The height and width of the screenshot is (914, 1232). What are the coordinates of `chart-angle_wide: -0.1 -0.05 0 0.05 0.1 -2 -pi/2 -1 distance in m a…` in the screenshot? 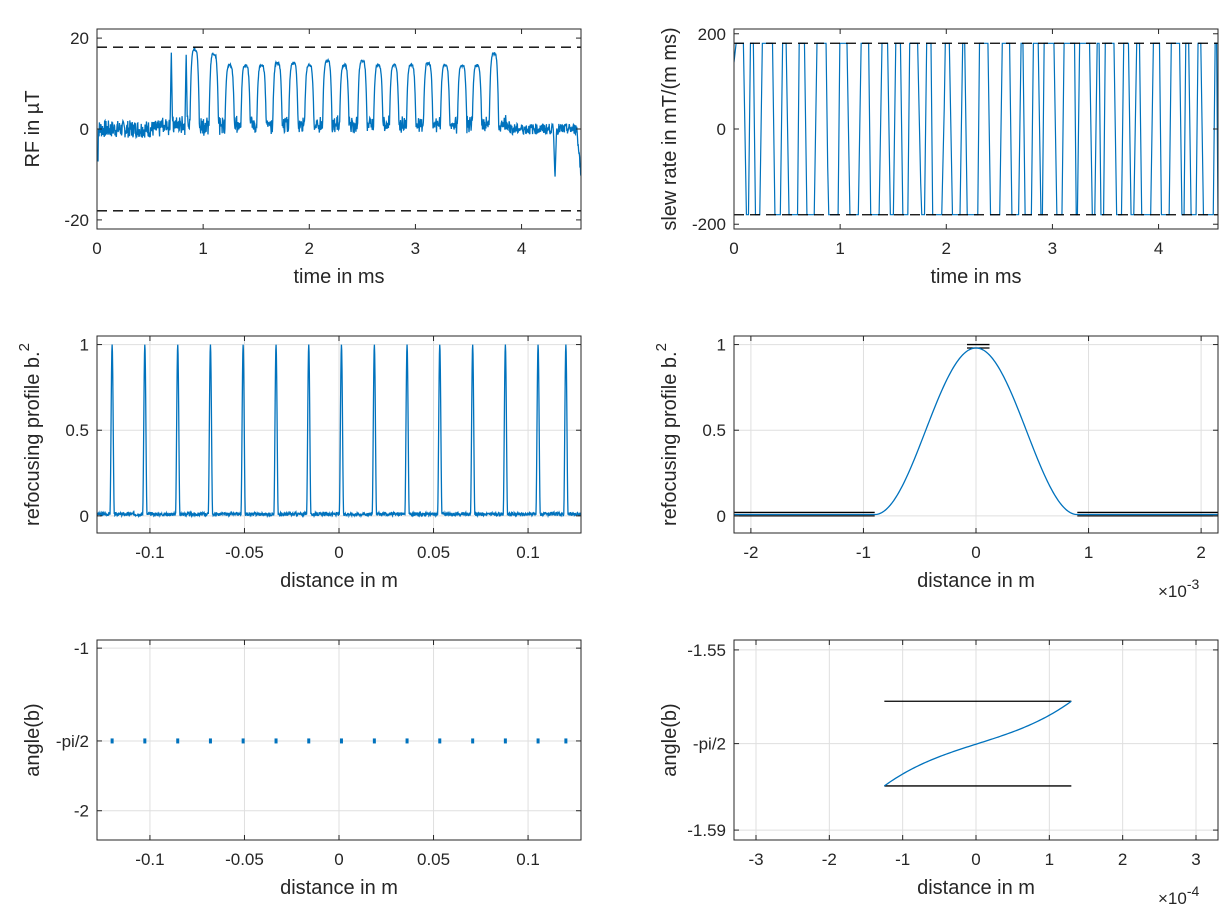 It's located at (302, 769).